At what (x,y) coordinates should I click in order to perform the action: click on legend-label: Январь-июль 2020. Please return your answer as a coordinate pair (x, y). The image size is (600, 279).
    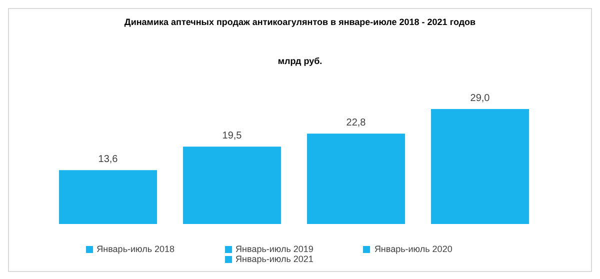
    Looking at the image, I should click on (413, 249).